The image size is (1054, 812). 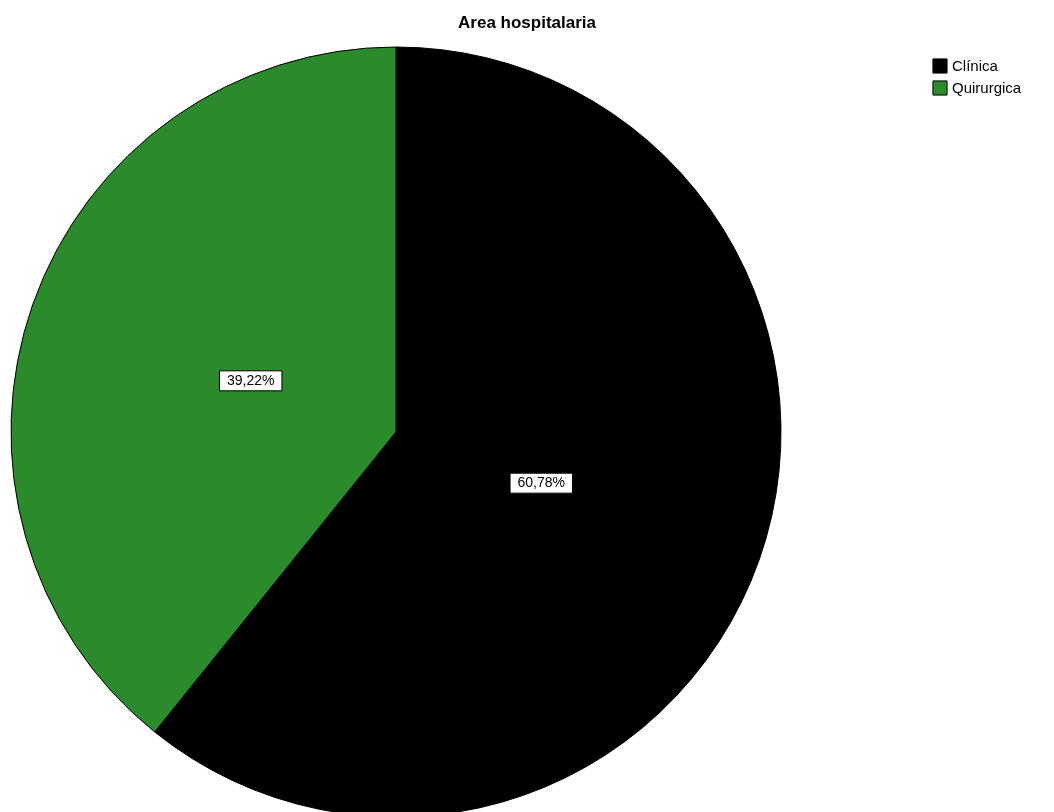 I want to click on chart-title: Area hospitalaria, so click(x=527, y=22).